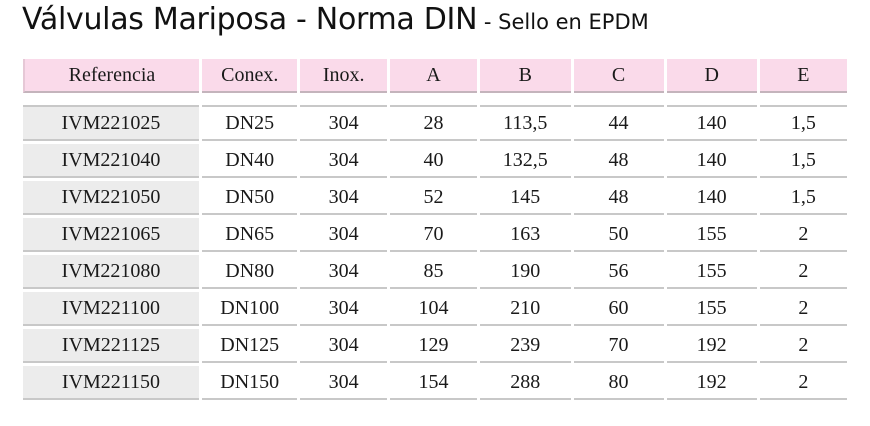 The width and height of the screenshot is (870, 426). Describe the element at coordinates (618, 309) in the screenshot. I see `cell-c: 60` at that location.